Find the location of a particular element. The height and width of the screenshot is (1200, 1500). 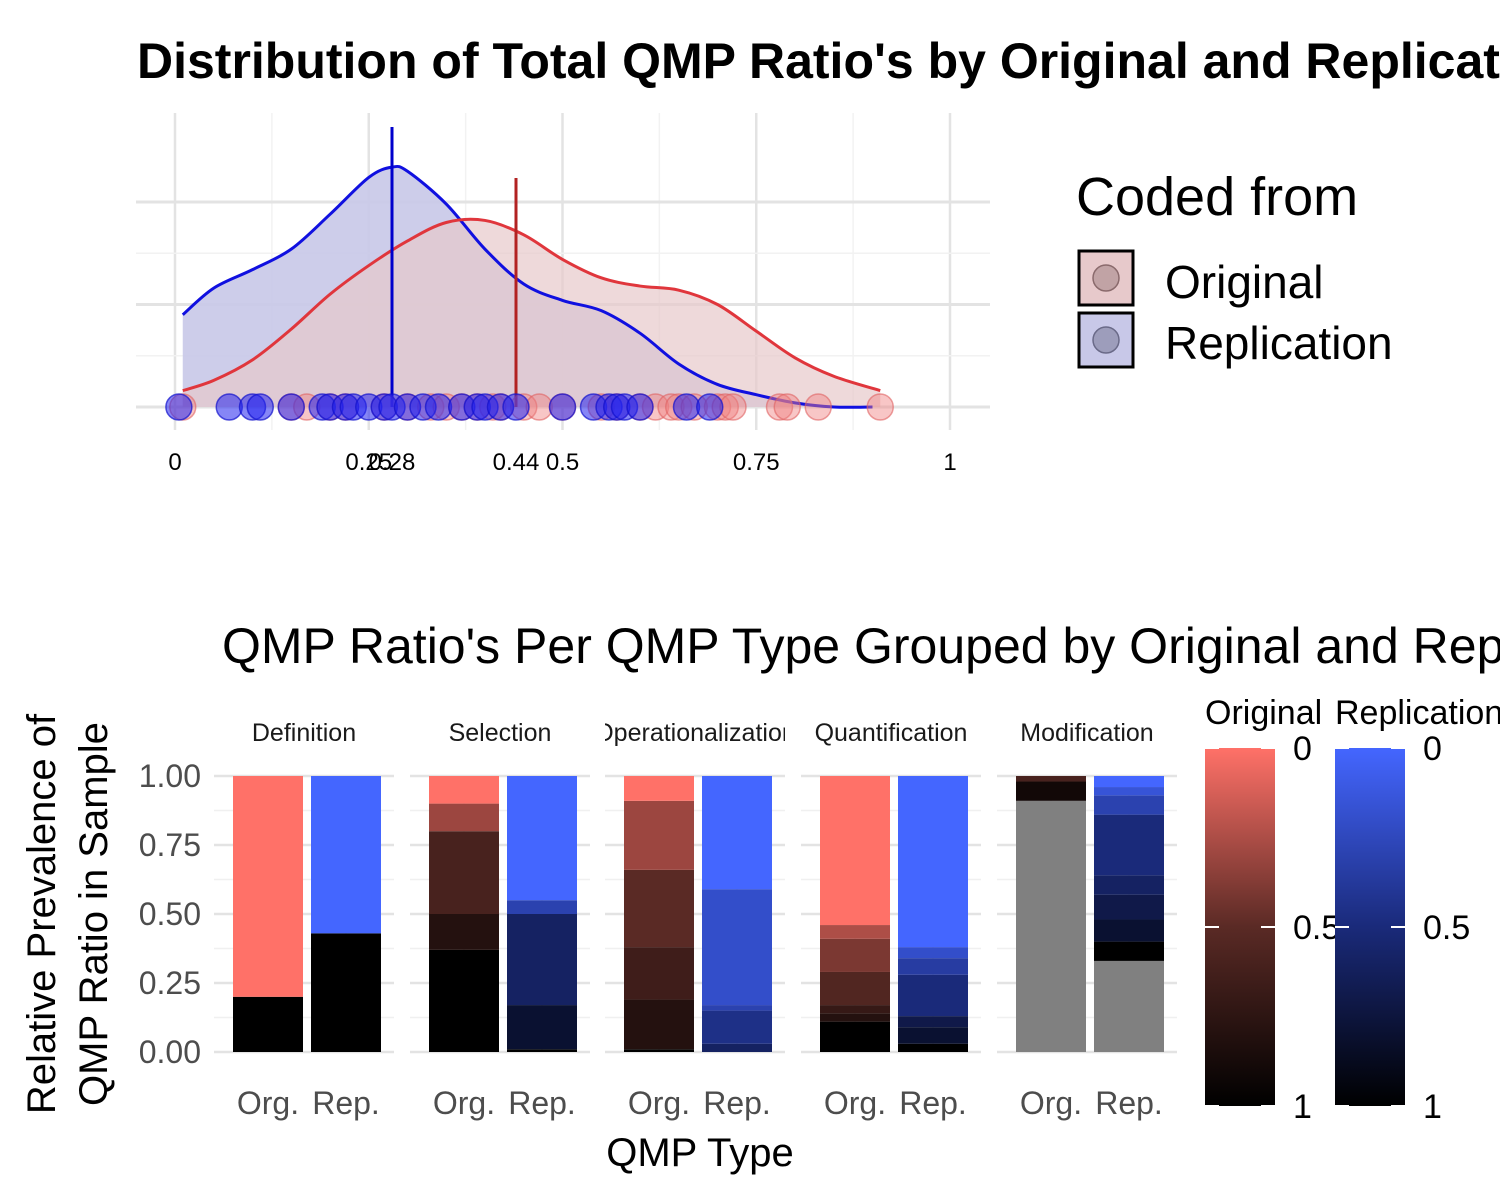

facet-label: Definition is located at coordinates (304, 733).